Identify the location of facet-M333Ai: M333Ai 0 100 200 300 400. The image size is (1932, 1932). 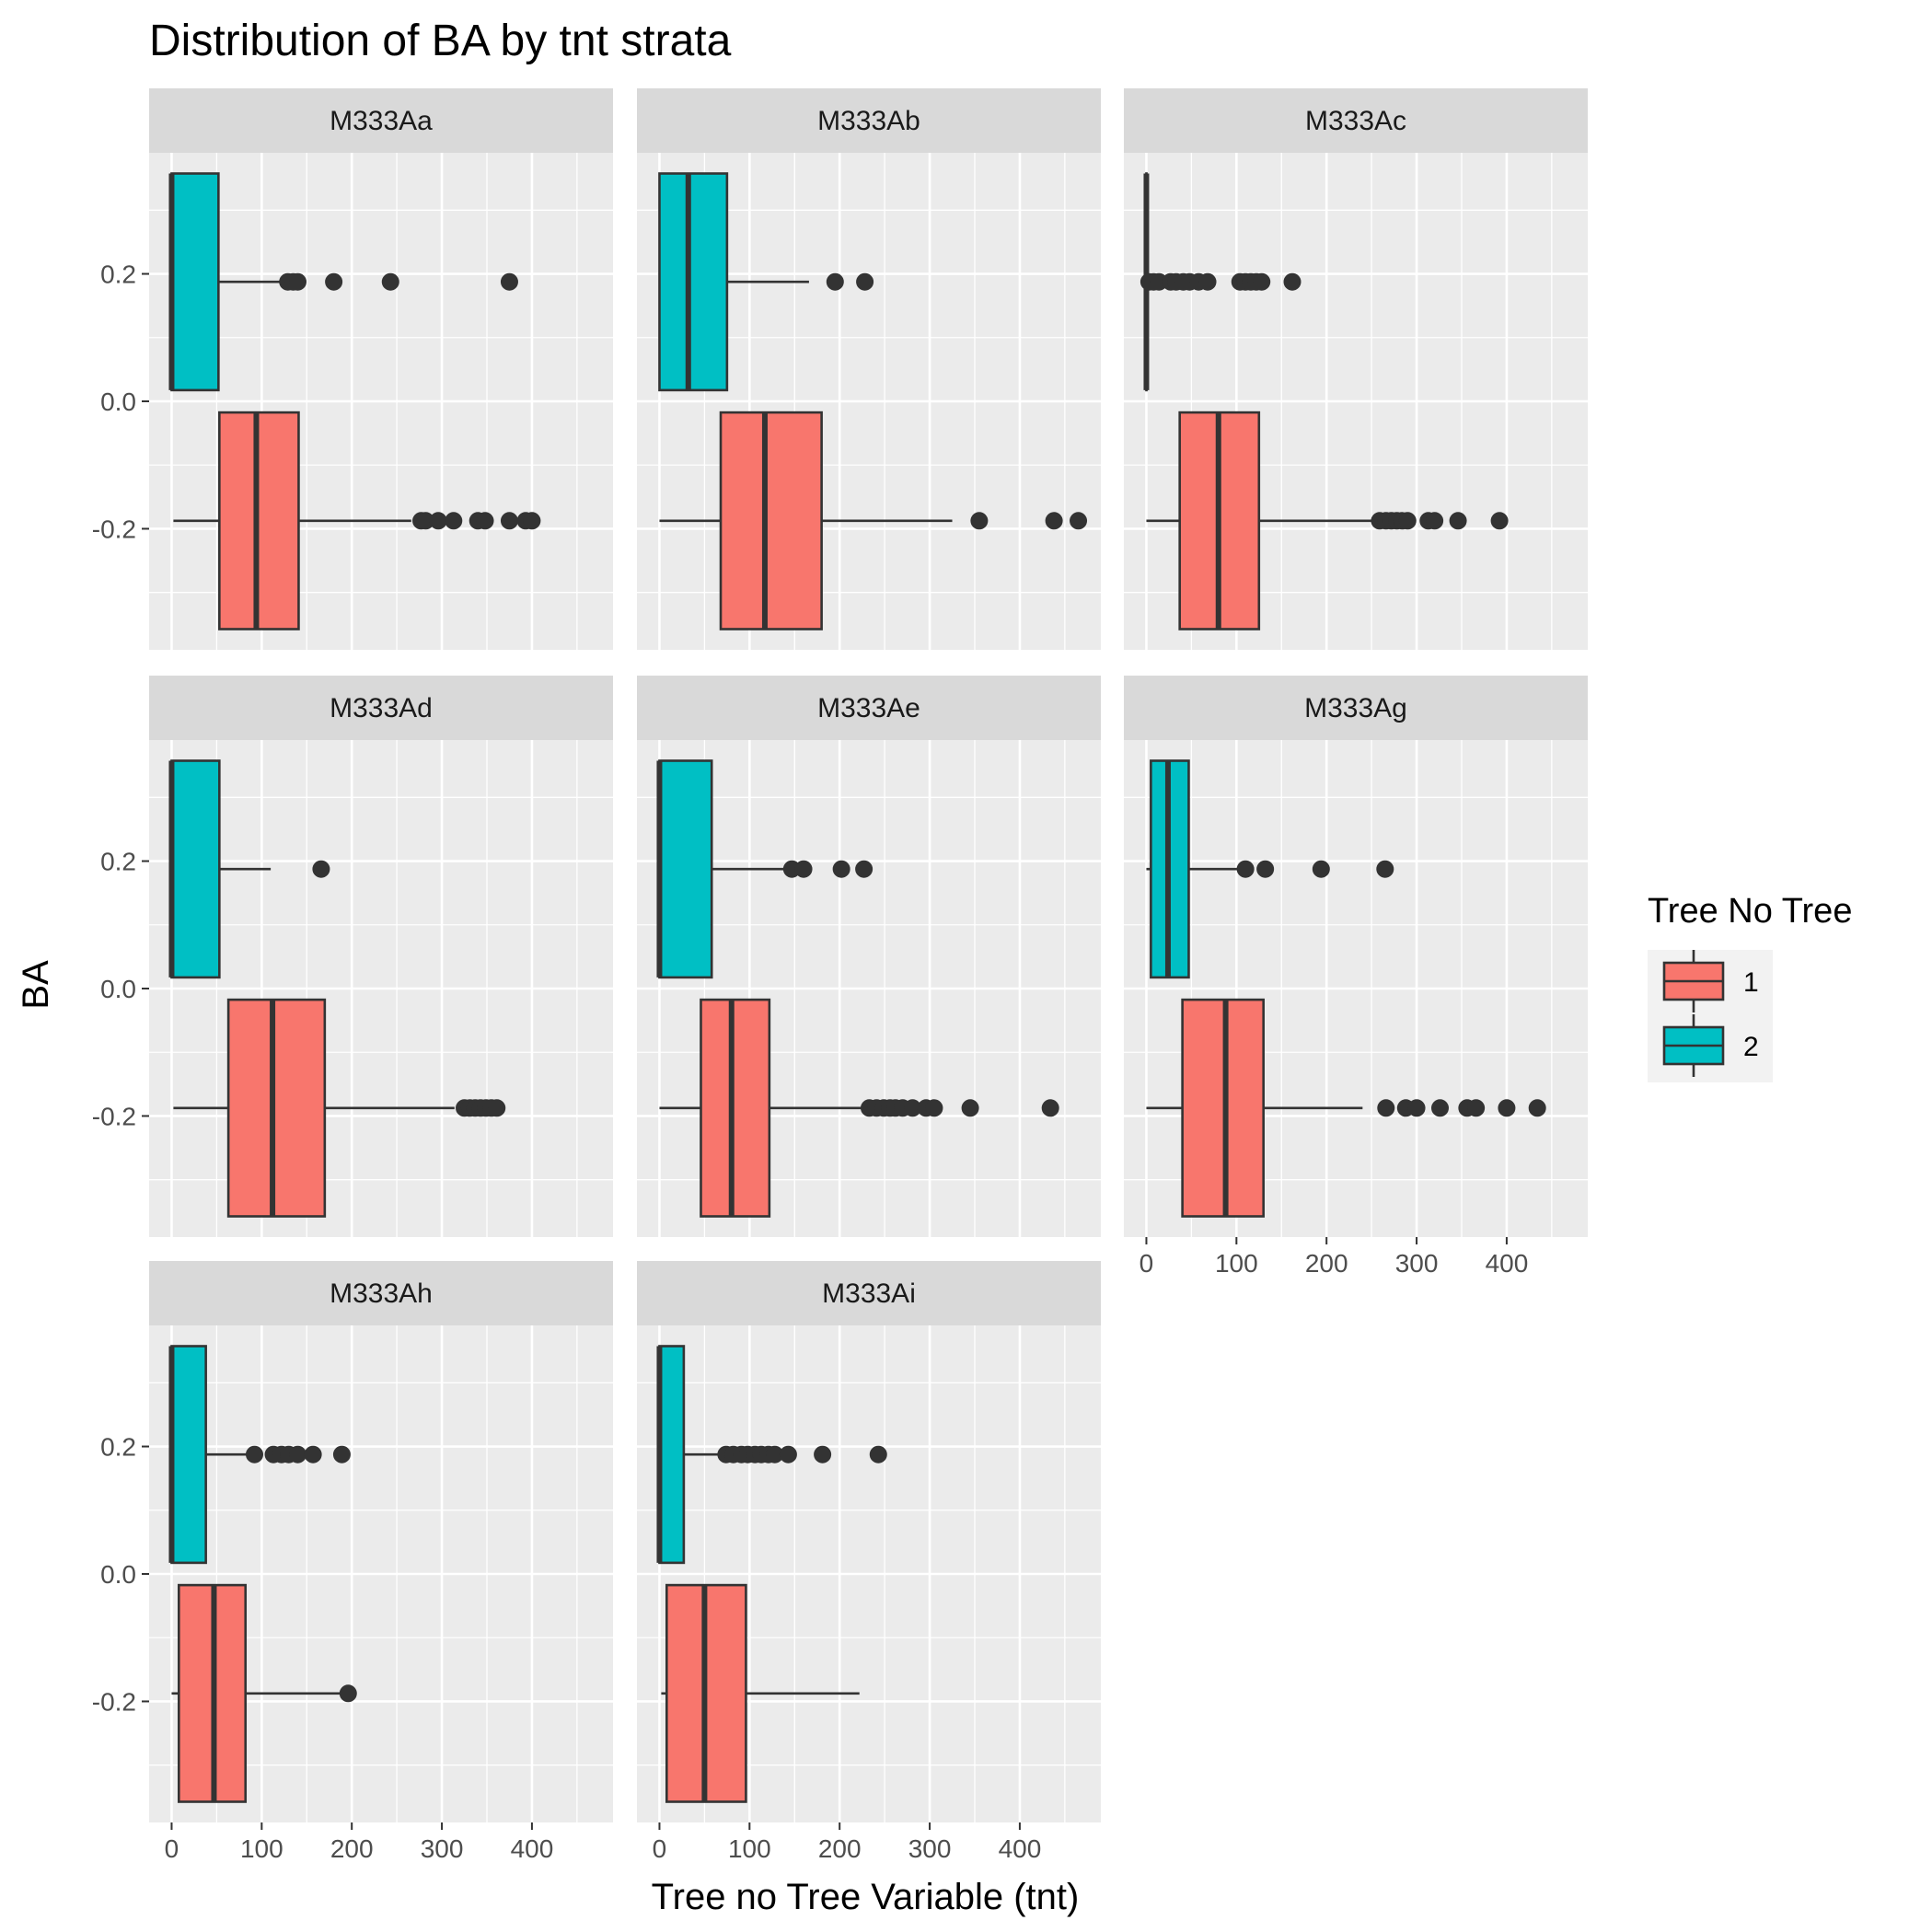
(869, 1562).